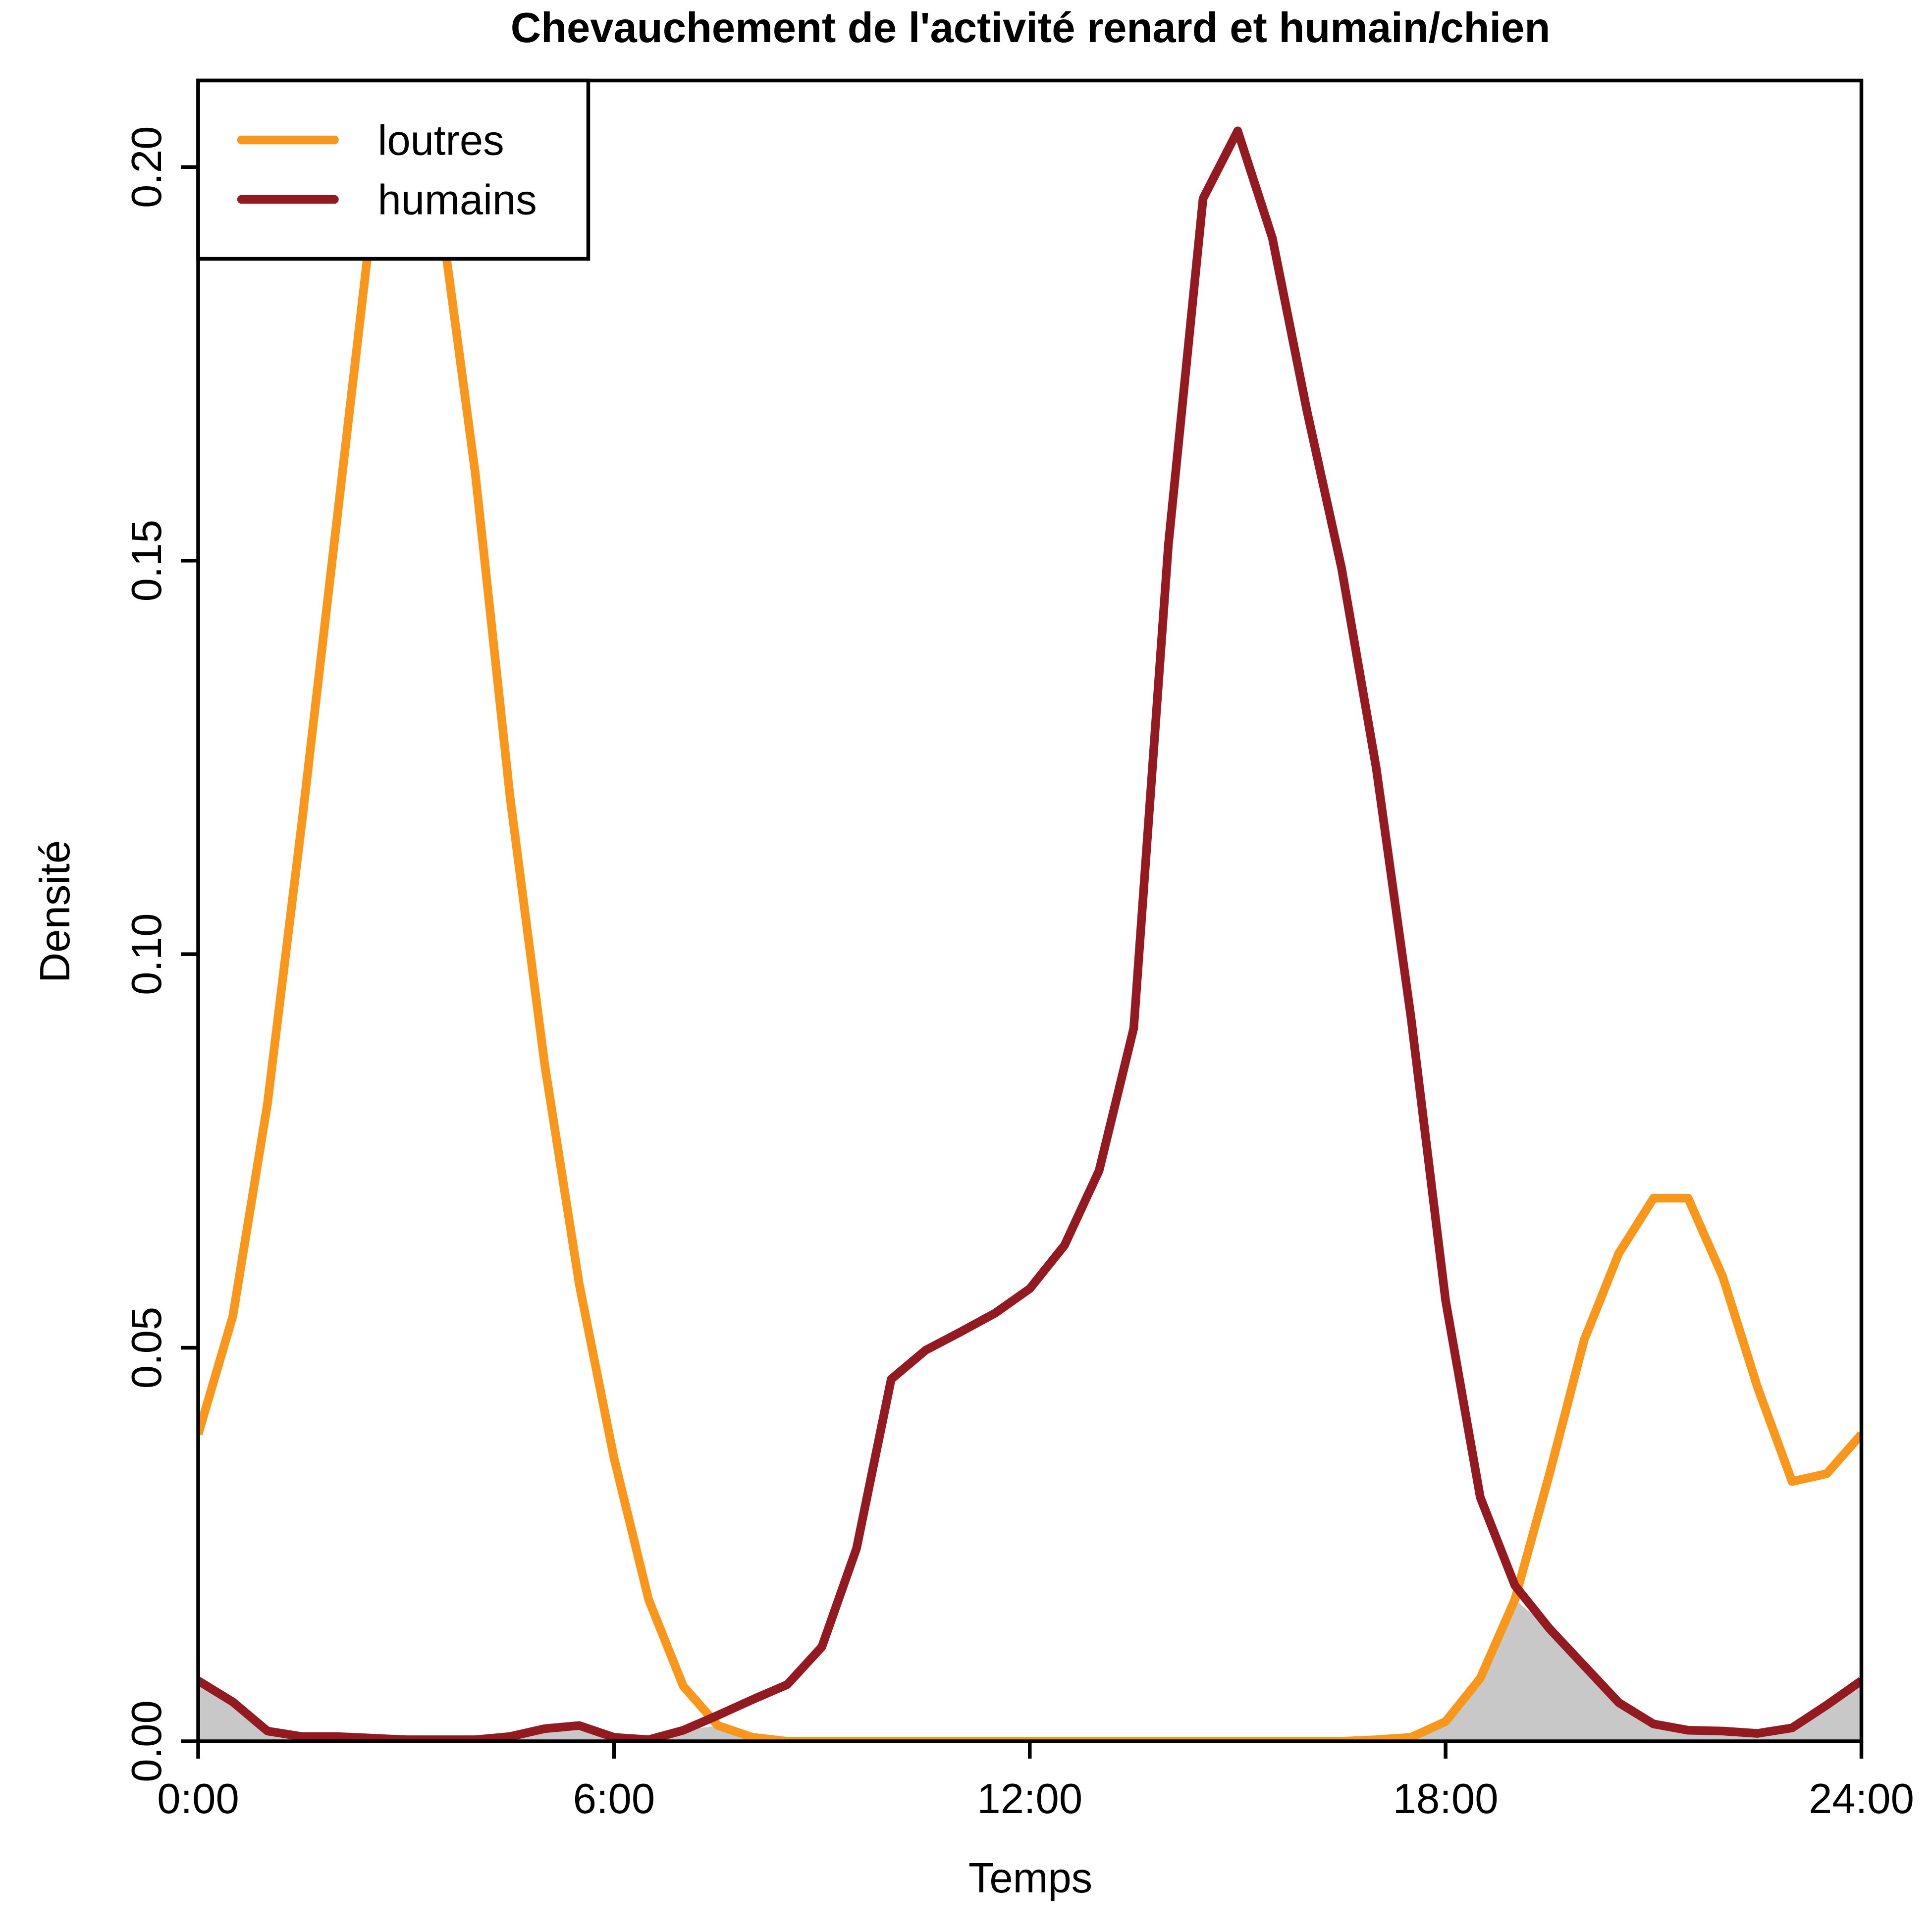 This screenshot has height=1932, width=1932. Describe the element at coordinates (1861, 1799) in the screenshot. I see `x-tick-label: 24:00` at that location.